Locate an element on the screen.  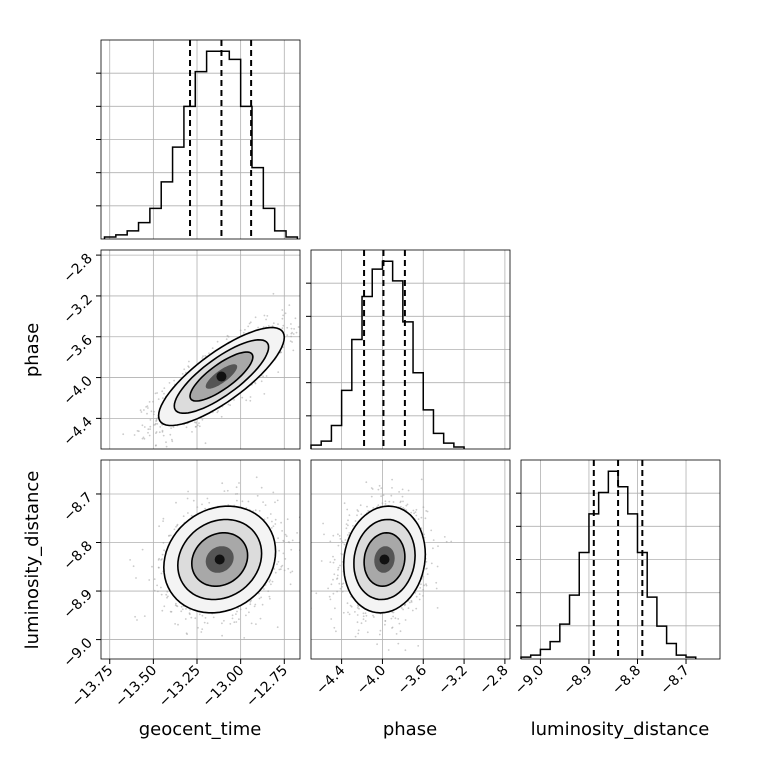
panel-frame is located at coordinates (200, 139).